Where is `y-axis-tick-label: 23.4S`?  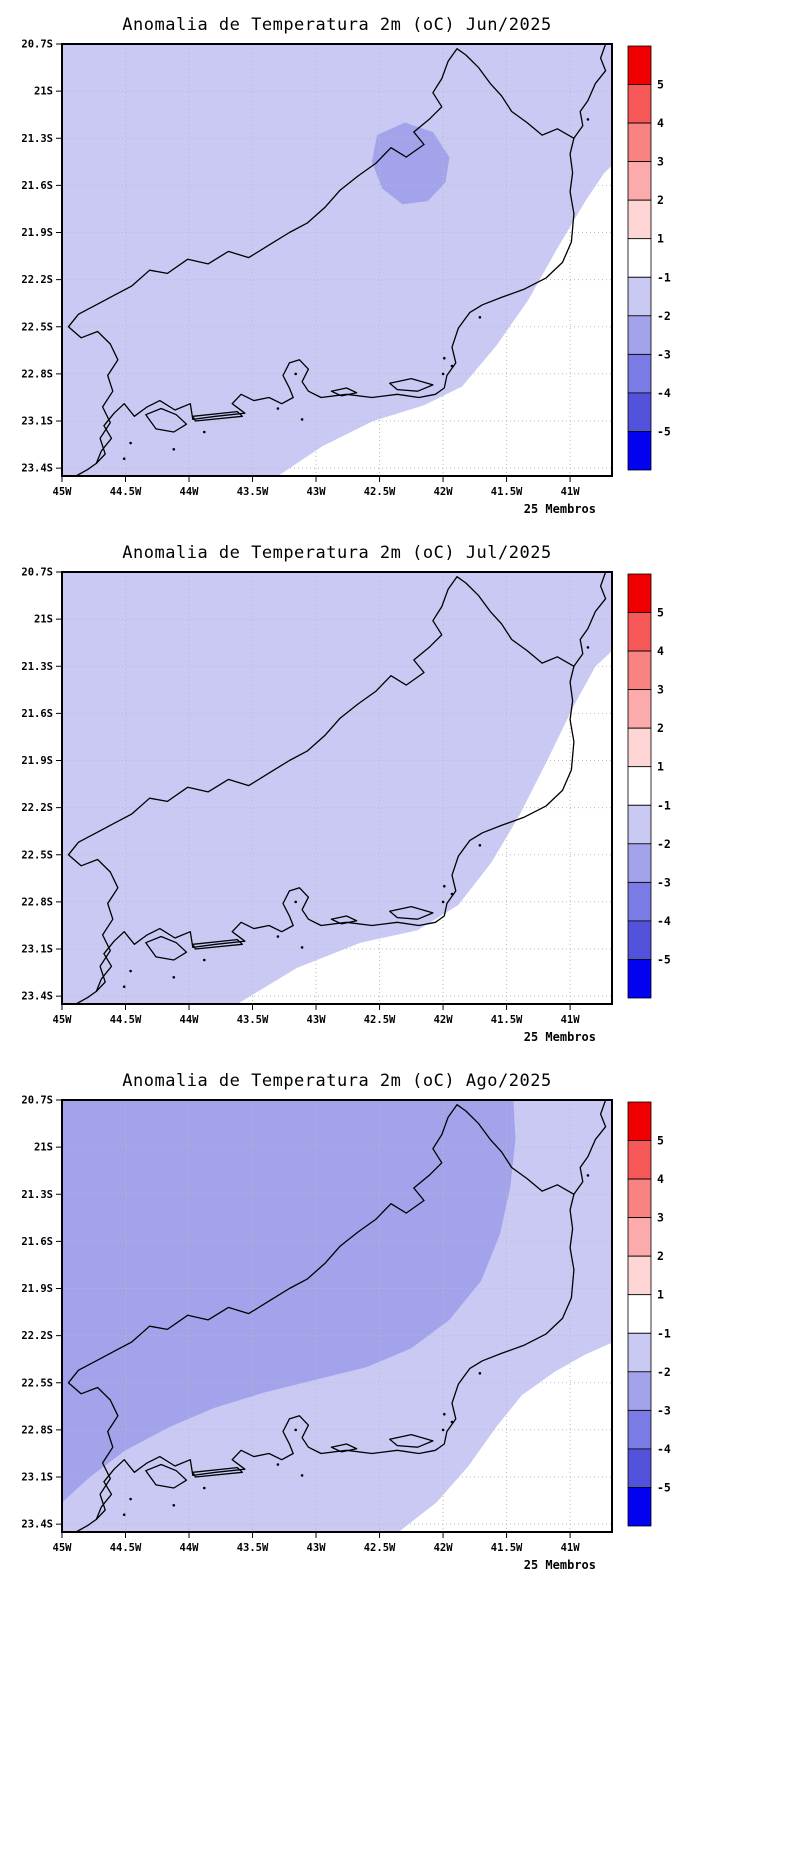 y-axis-tick-label: 23.4S is located at coordinates (37, 997).